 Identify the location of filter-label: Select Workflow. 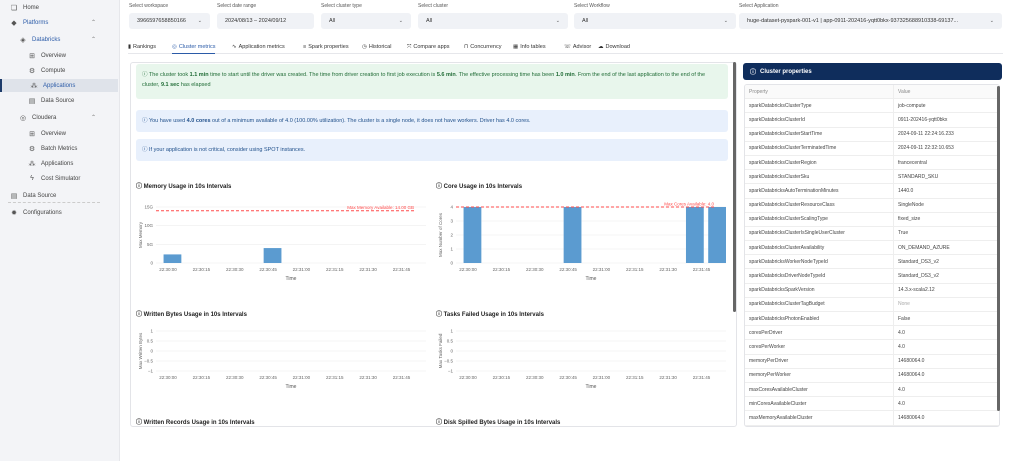
(592, 6).